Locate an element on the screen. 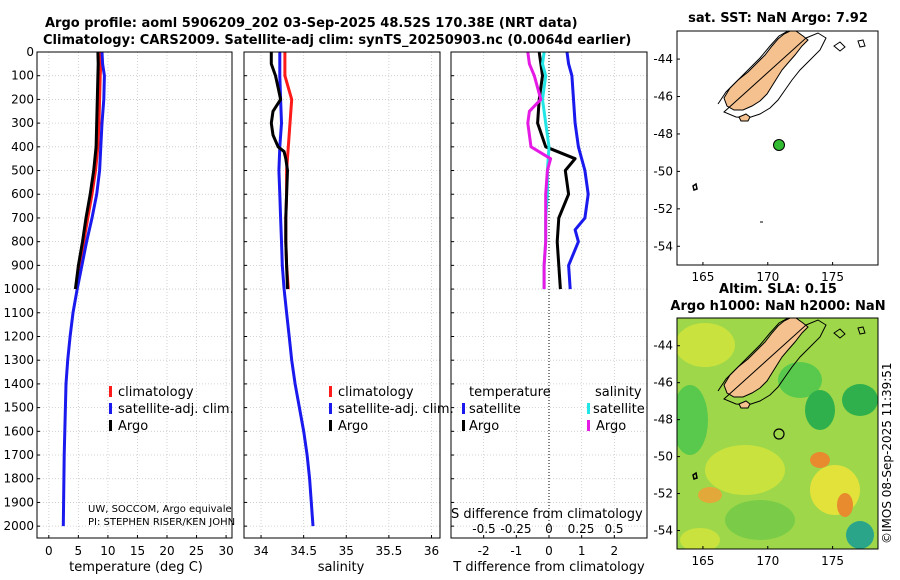 This screenshot has height=580, width=900. x-tick-label: 35.5 is located at coordinates (389, 551).